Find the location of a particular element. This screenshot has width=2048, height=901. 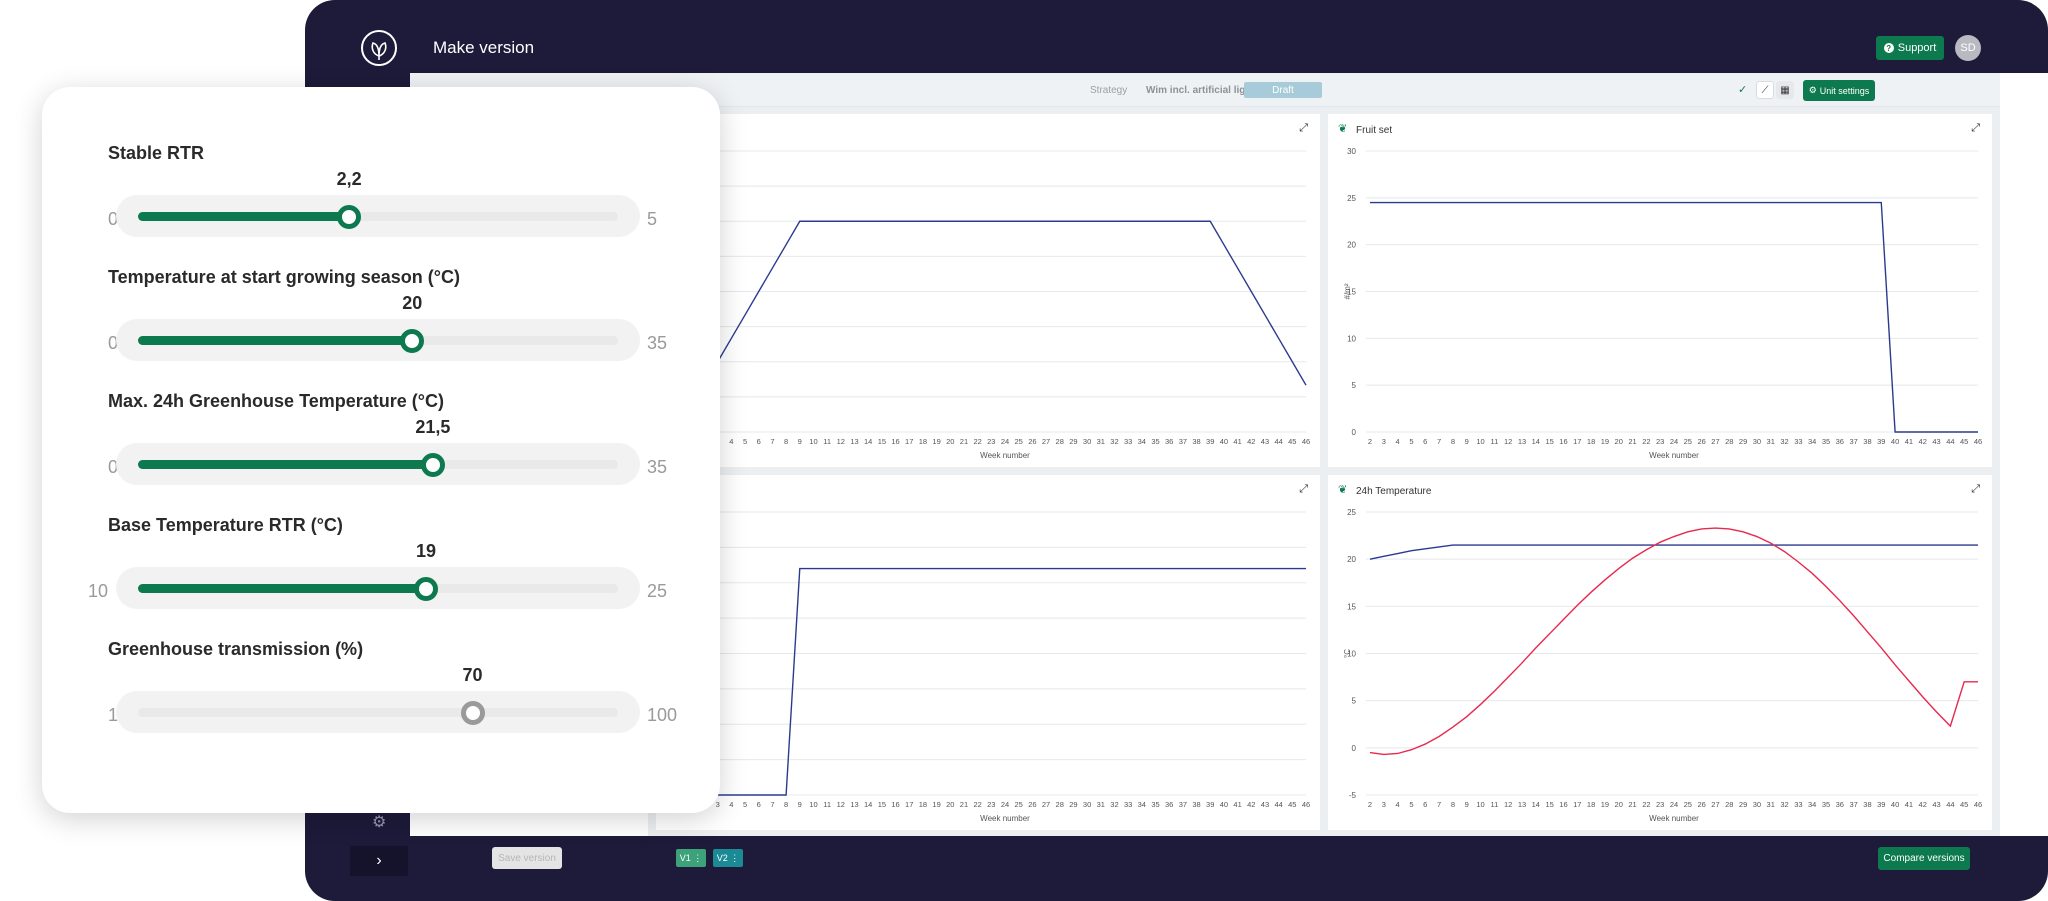

x-tick-label: 3 is located at coordinates (1384, 441).